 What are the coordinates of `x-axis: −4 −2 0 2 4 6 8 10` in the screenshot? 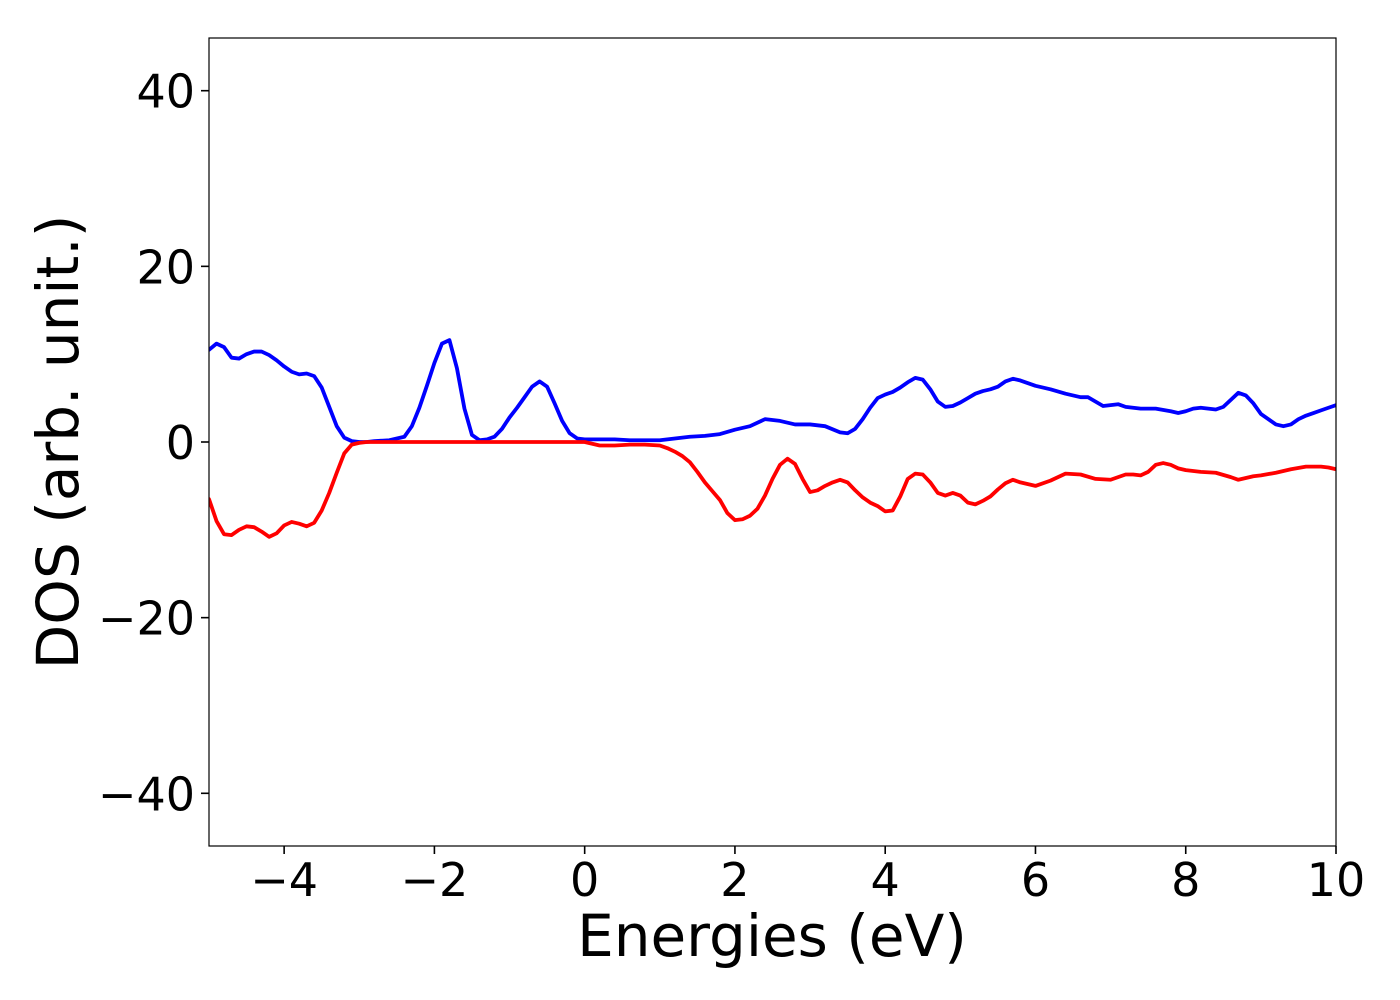 It's located at (807, 876).